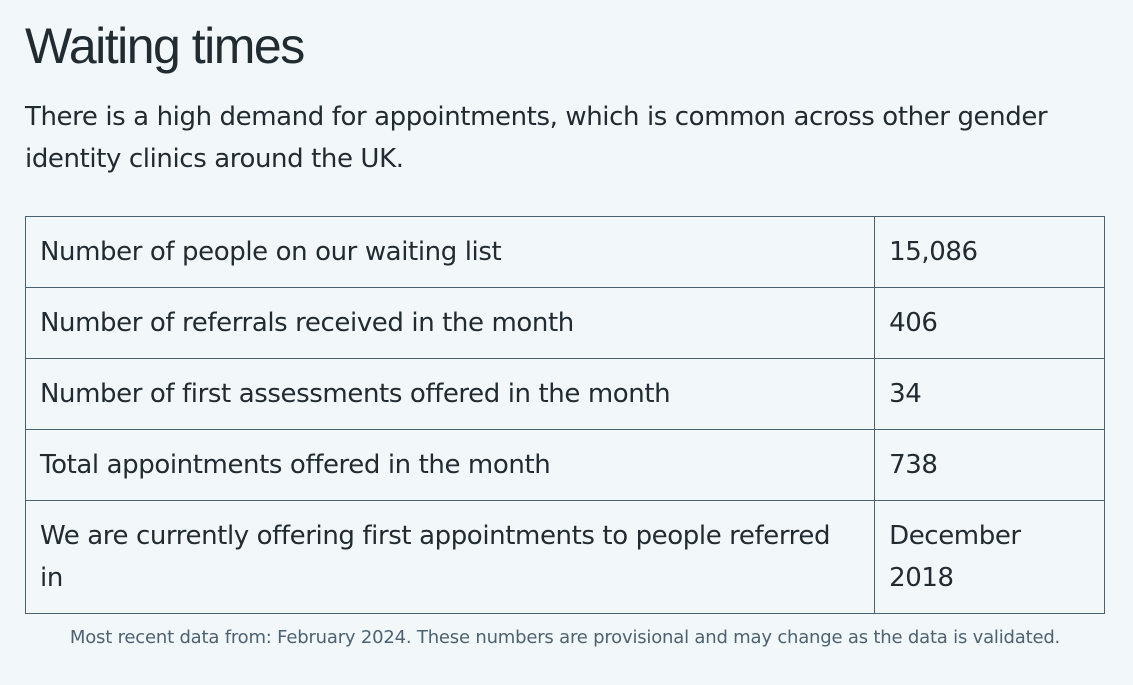 Image resolution: width=1133 pixels, height=685 pixels. What do you see at coordinates (989, 323) in the screenshot?
I see `table-cell-value: 406` at bounding box center [989, 323].